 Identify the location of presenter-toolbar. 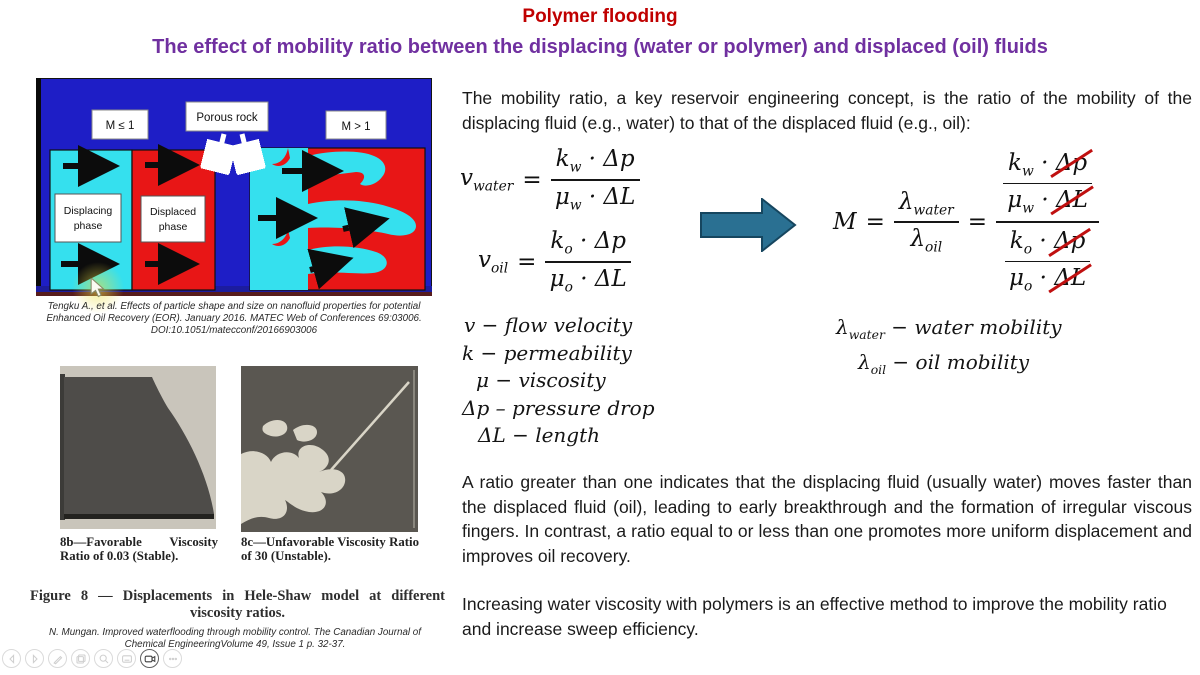
(92, 658).